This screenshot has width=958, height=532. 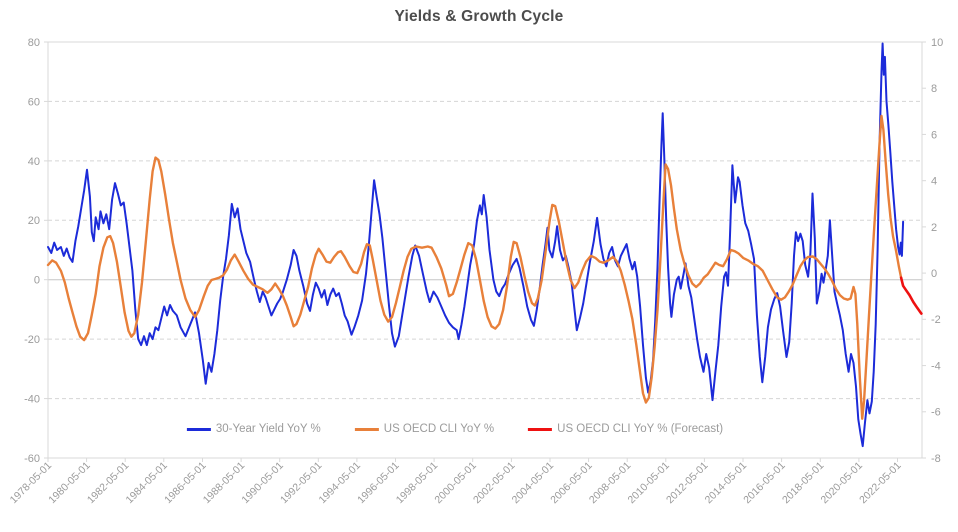 What do you see at coordinates (880, 483) in the screenshot?
I see `x-axis-label: 2022-05-01` at bounding box center [880, 483].